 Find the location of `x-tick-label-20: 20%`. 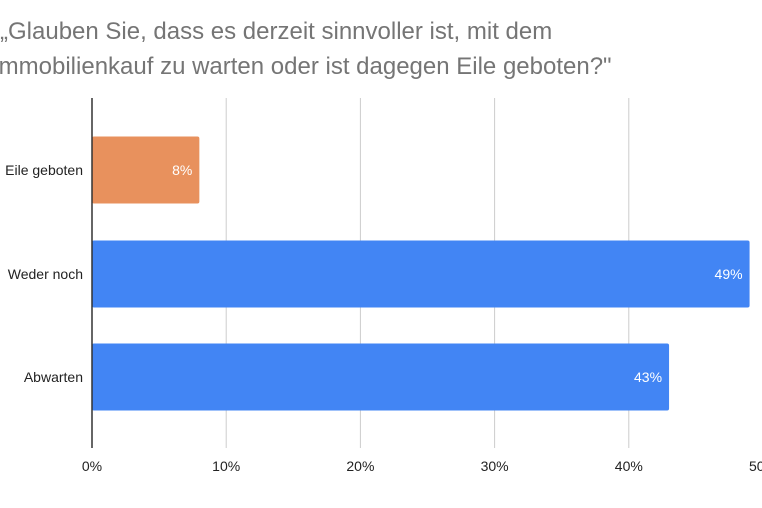

x-tick-label-20: 20% is located at coordinates (360, 466).